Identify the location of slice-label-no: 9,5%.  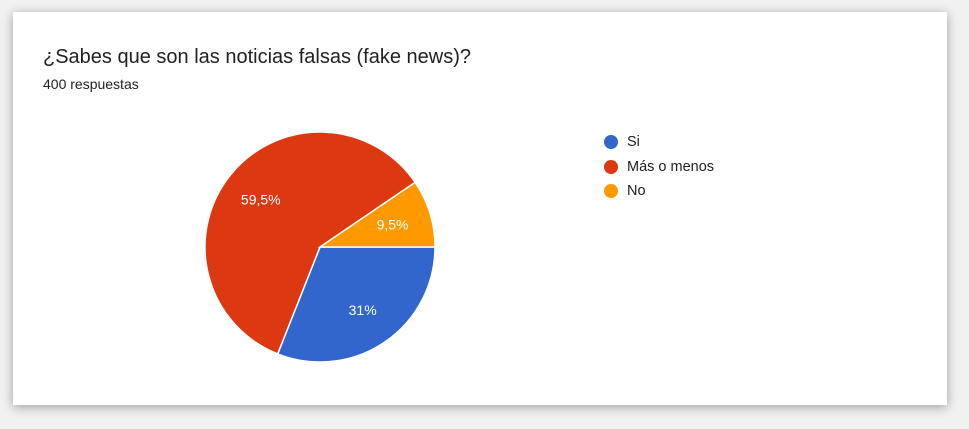
(393, 225).